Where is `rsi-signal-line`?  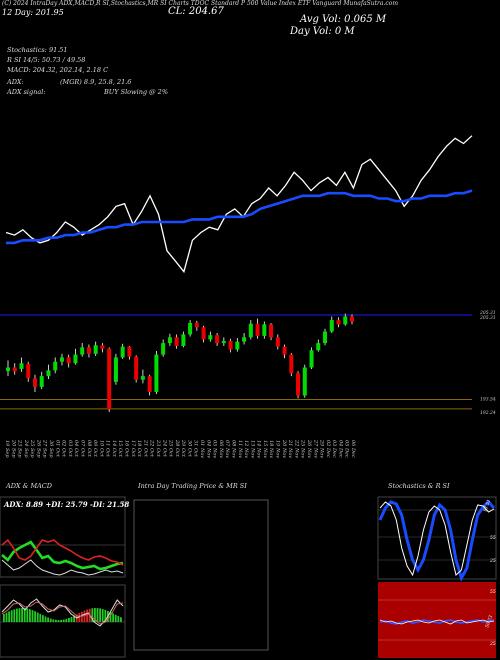 rsi-signal-line is located at coordinates (437, 622).